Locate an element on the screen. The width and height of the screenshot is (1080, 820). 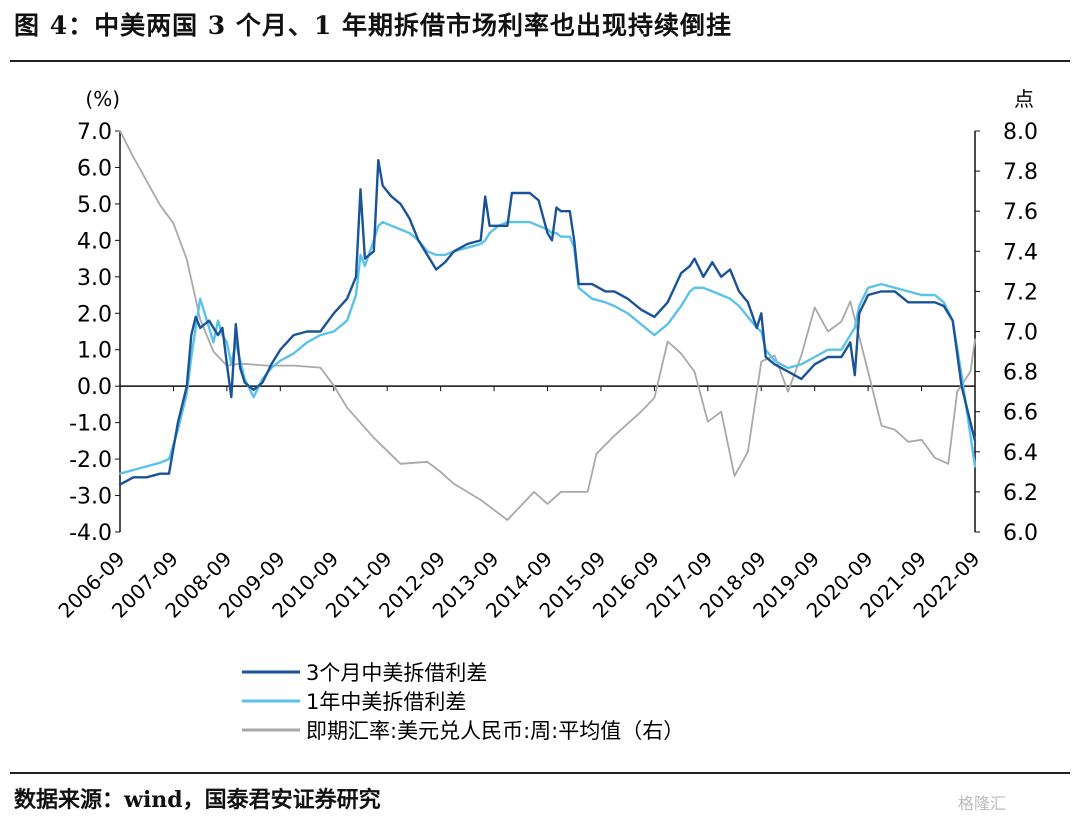
left-axis-tick-label: 7.0 is located at coordinates (94, 132).